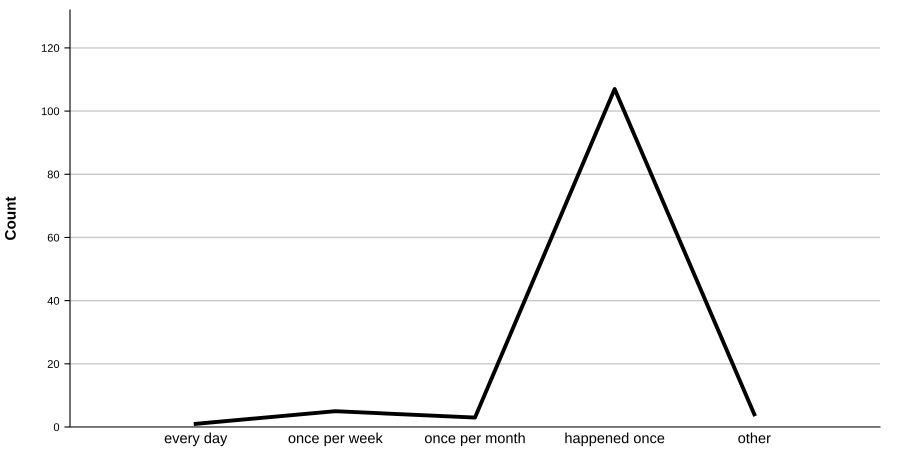 The image size is (911, 459). Describe the element at coordinates (10, 218) in the screenshot. I see `y-axis-title: Count` at that location.